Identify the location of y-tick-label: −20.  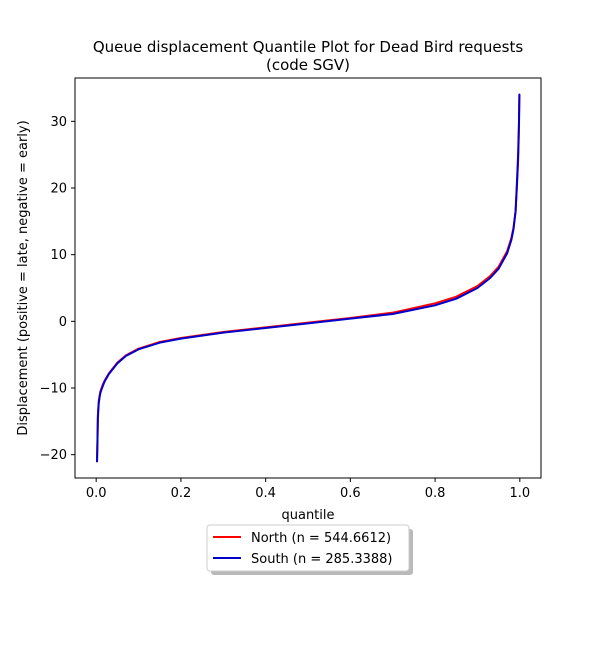
(53, 455).